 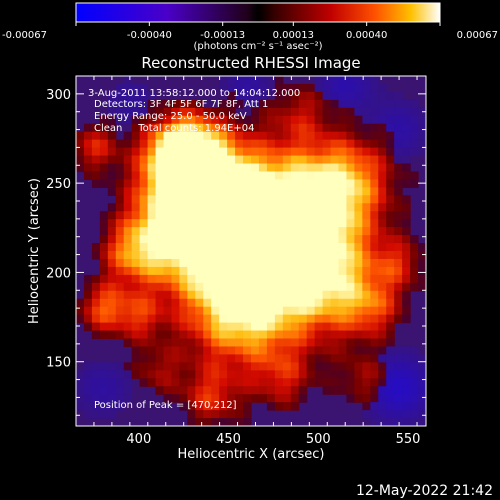 What do you see at coordinates (251, 454) in the screenshot?
I see `x-axis-label: Heliocentric X (arcsec)` at bounding box center [251, 454].